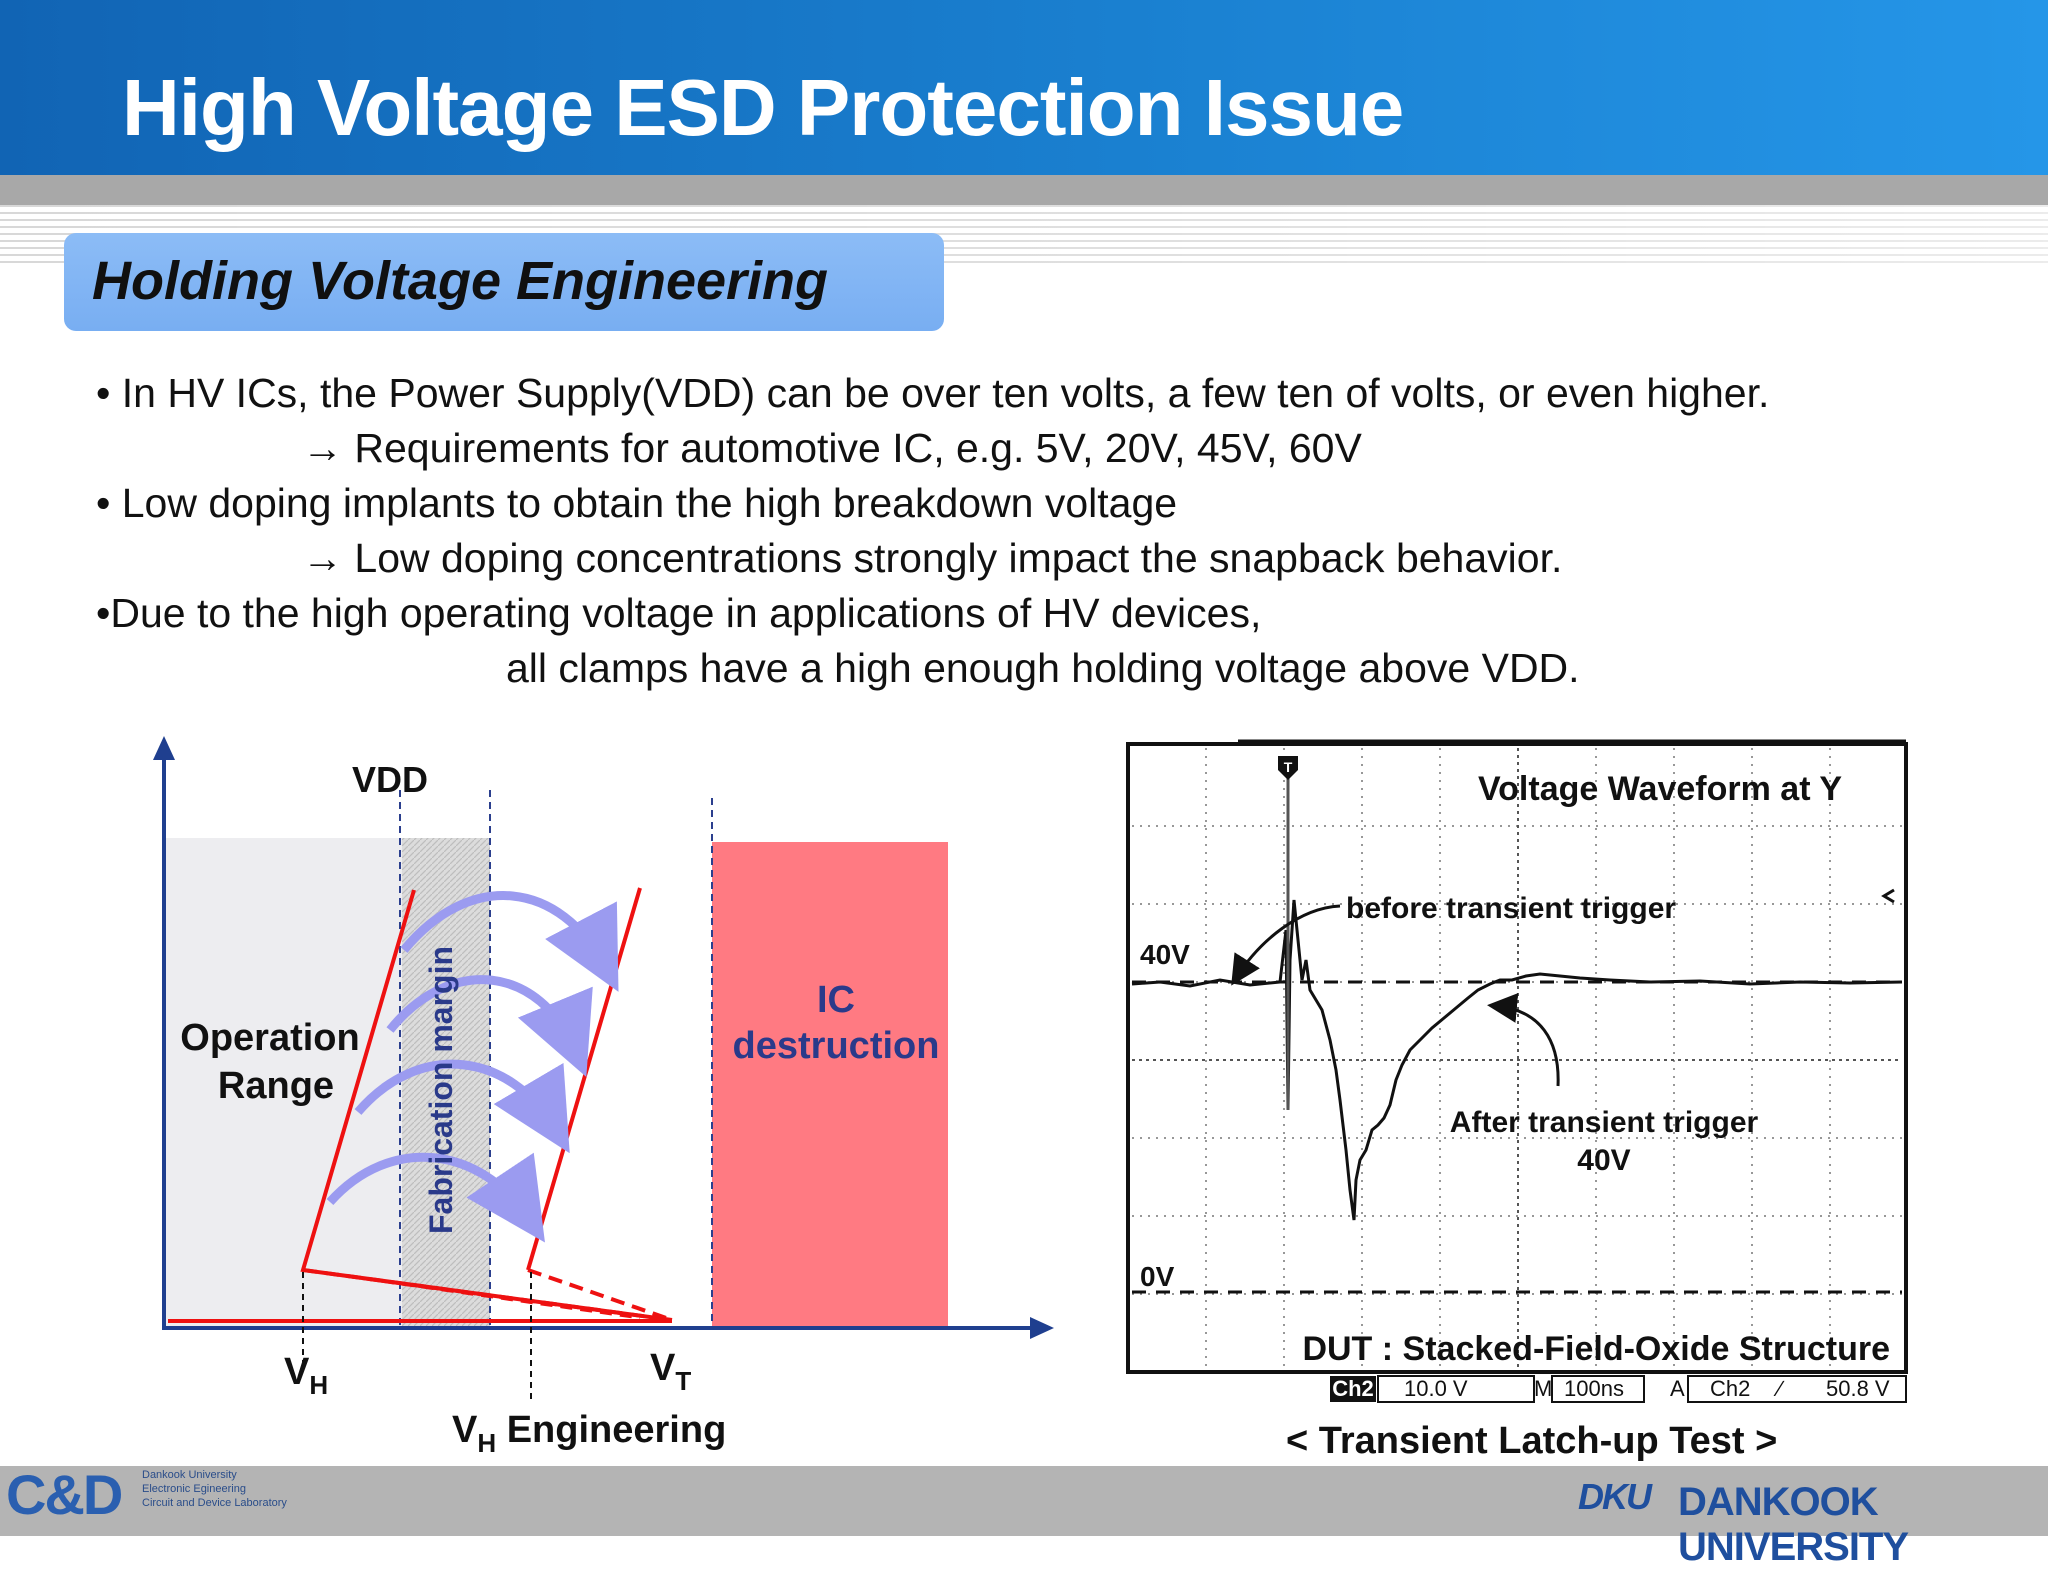 The height and width of the screenshot is (1570, 2048). I want to click on trigger-level-text: 50.8 V, so click(1858, 1388).